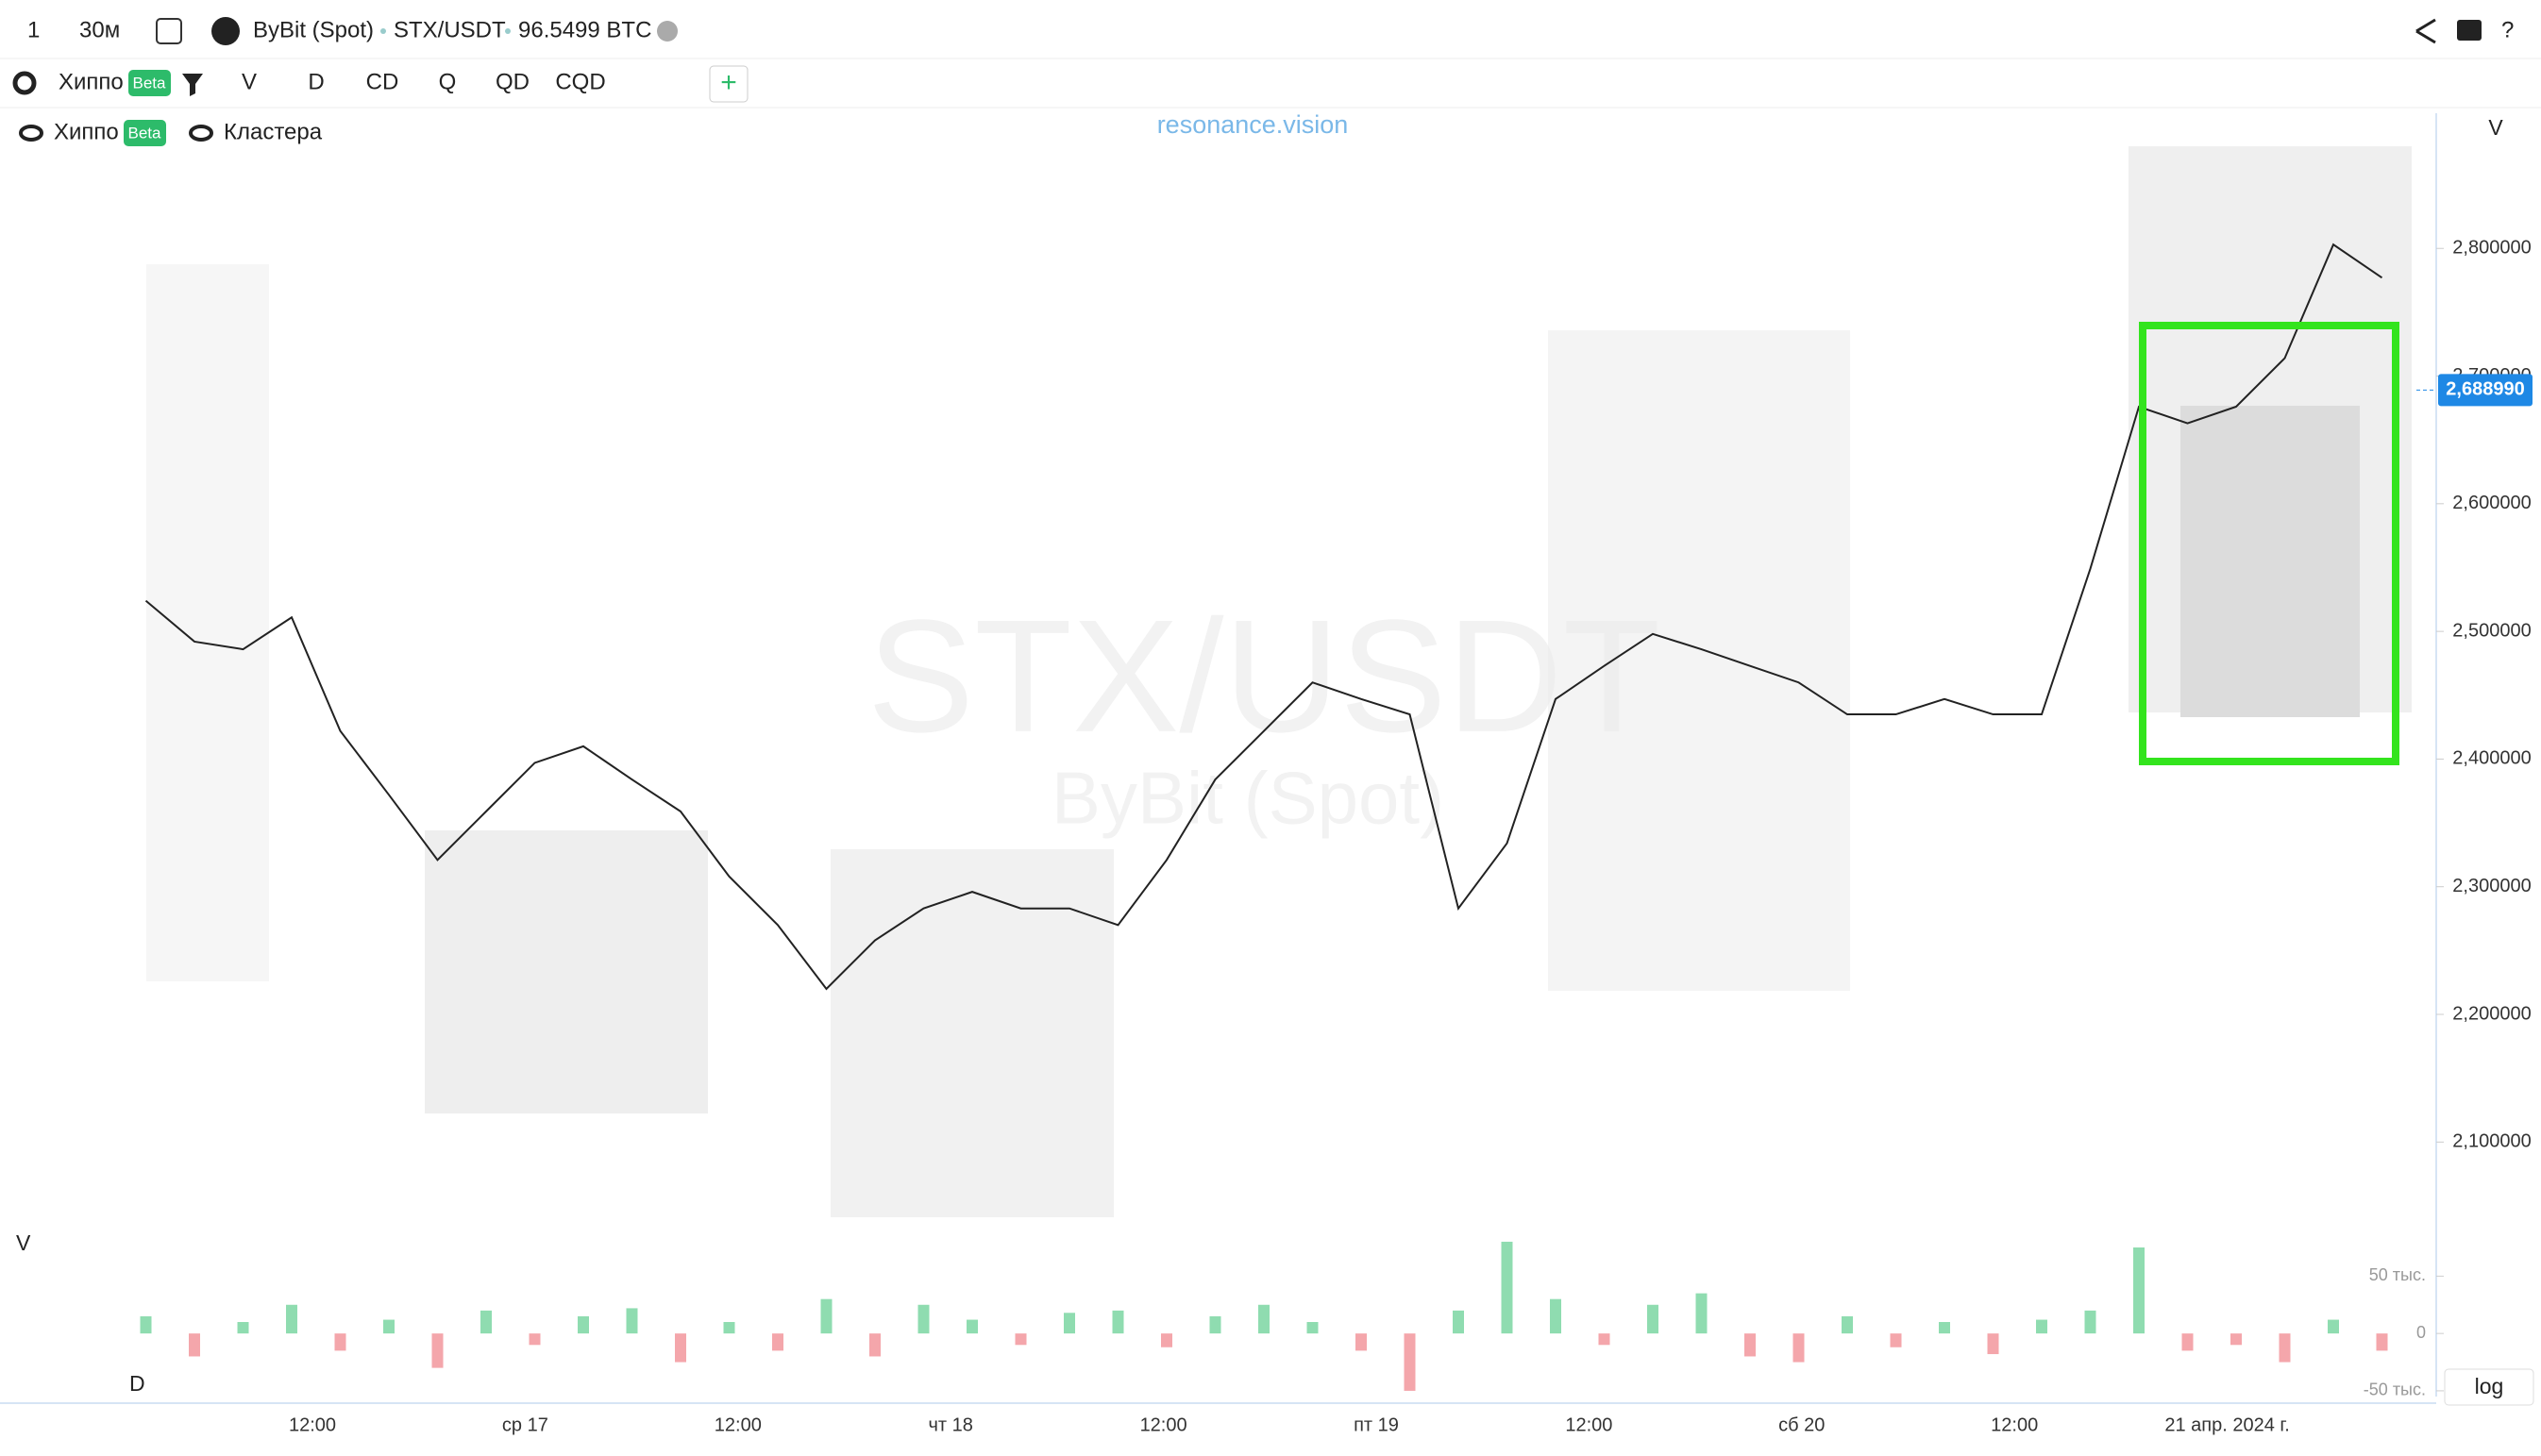  What do you see at coordinates (2491, 1014) in the screenshot?
I see `y-tick-label: 2,200000` at bounding box center [2491, 1014].